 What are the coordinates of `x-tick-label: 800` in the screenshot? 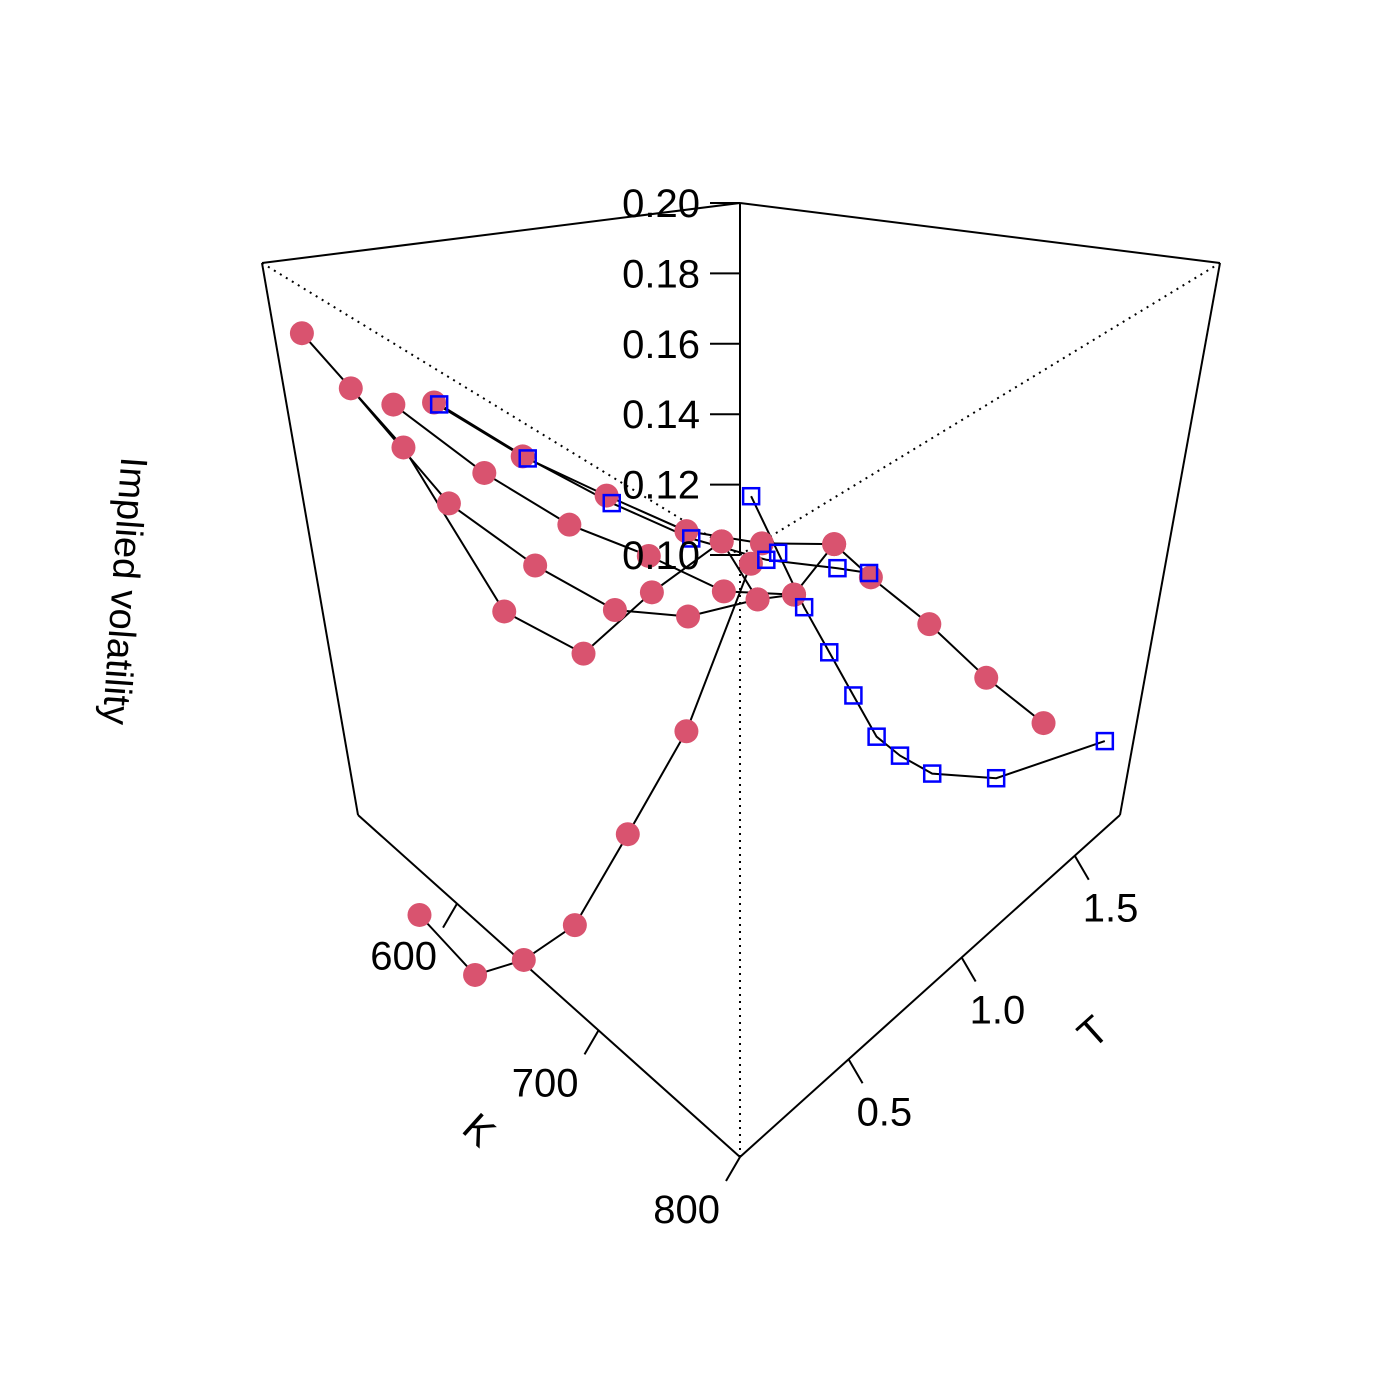 It's located at (686, 1210).